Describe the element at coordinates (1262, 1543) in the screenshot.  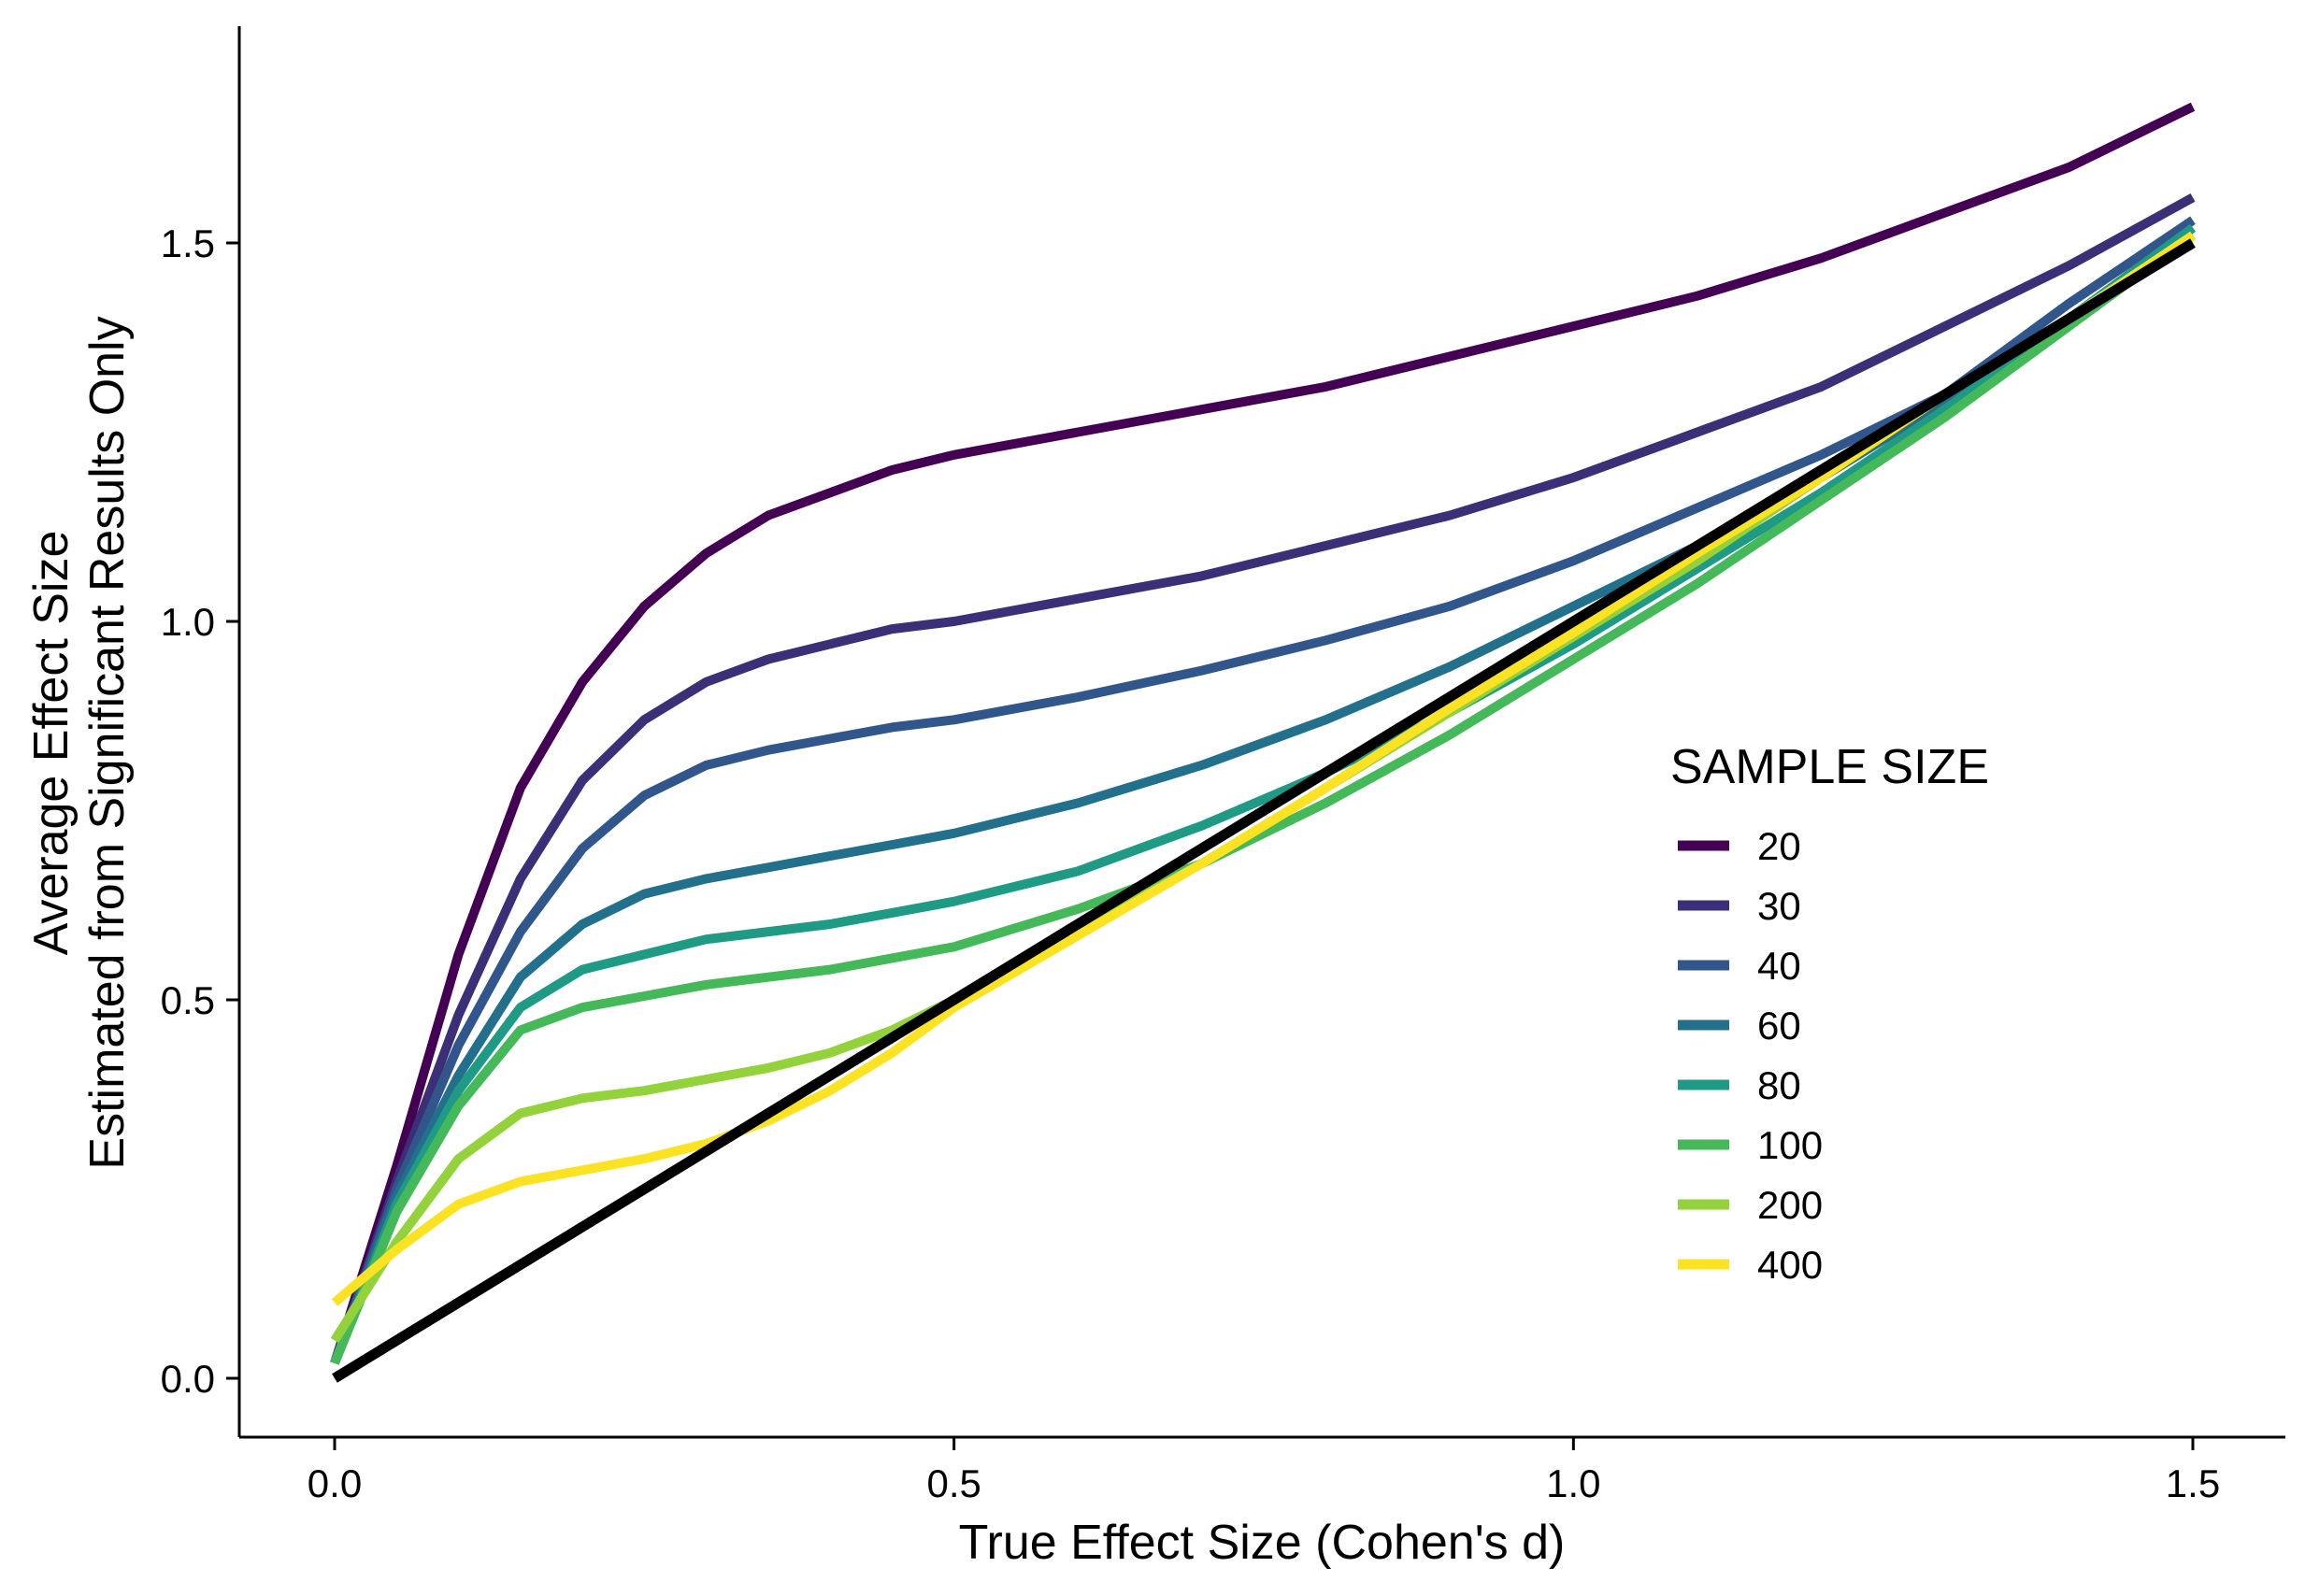
I see `x-axis-title: True Effect Size (Cohen's d)` at that location.